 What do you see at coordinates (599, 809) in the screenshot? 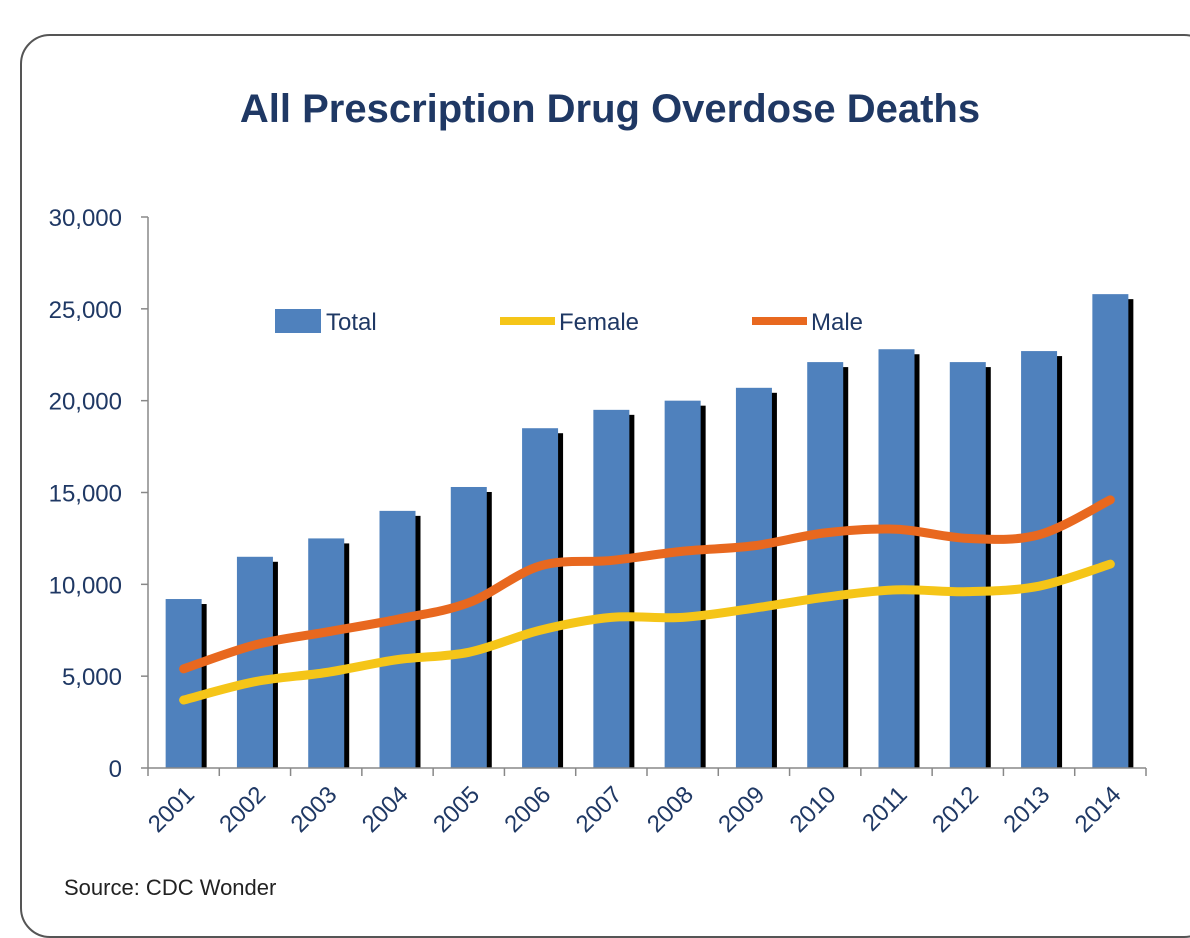
I see `x-tick-label-2007: 2007` at bounding box center [599, 809].